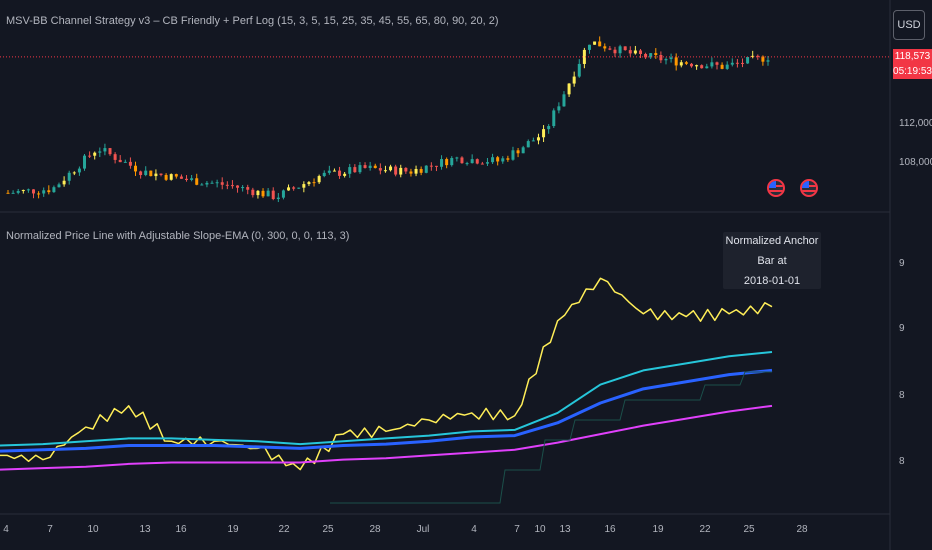  Describe the element at coordinates (423, 529) in the screenshot. I see `time-axis-tick: Jul` at that location.